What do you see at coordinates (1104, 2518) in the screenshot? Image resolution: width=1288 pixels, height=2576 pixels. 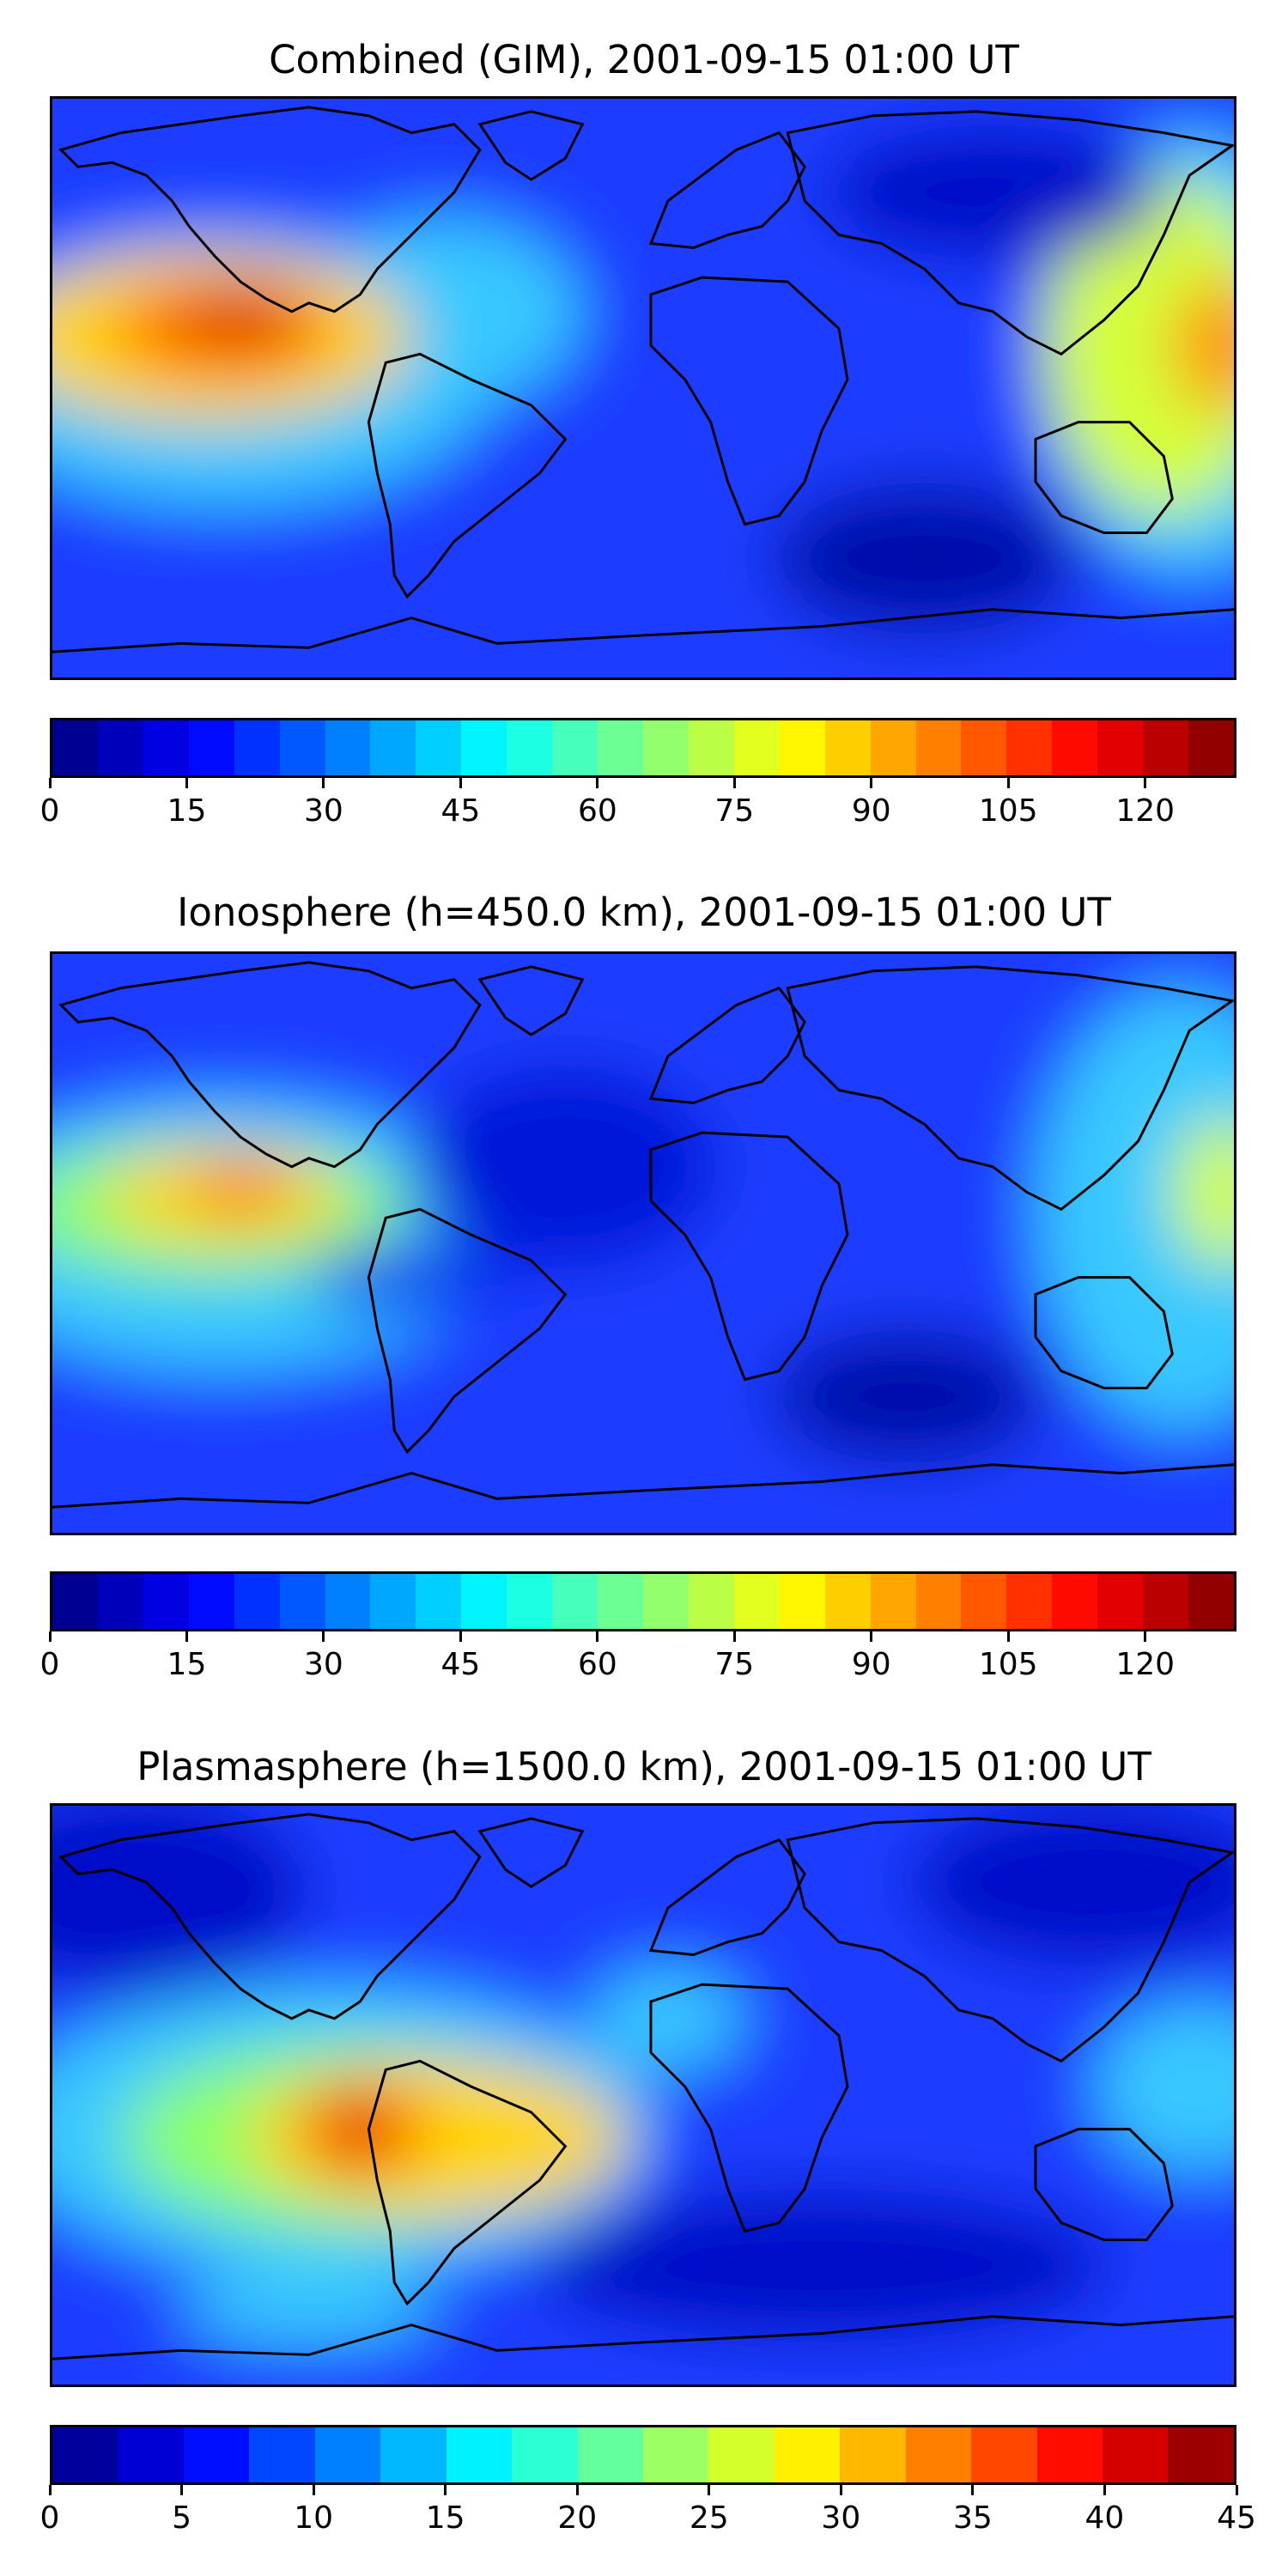 I see `tick-label: 40` at bounding box center [1104, 2518].